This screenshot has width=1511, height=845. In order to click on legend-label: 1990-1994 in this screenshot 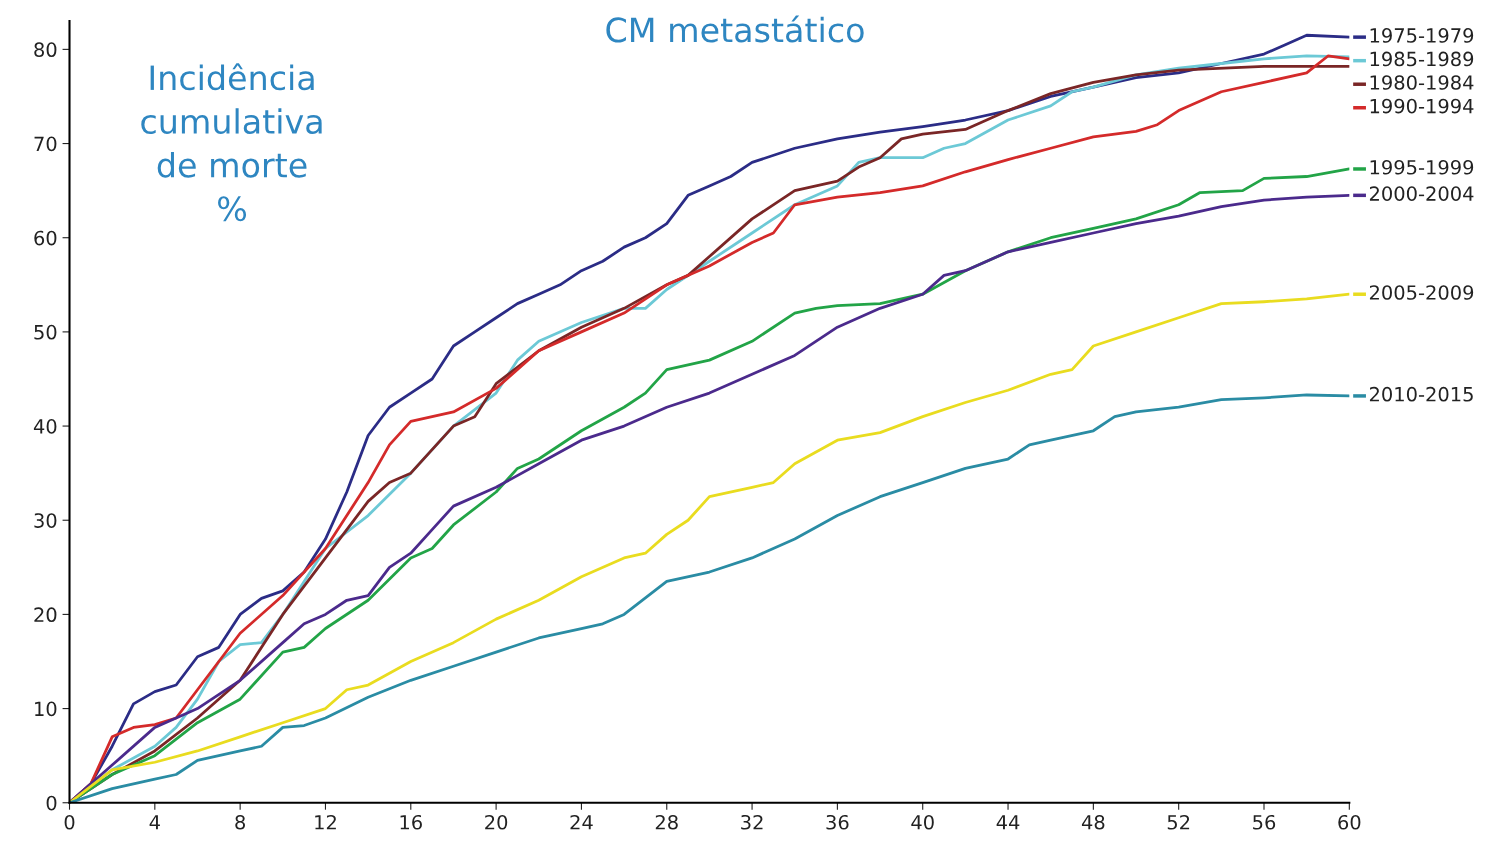, I will do `click(1422, 106)`.